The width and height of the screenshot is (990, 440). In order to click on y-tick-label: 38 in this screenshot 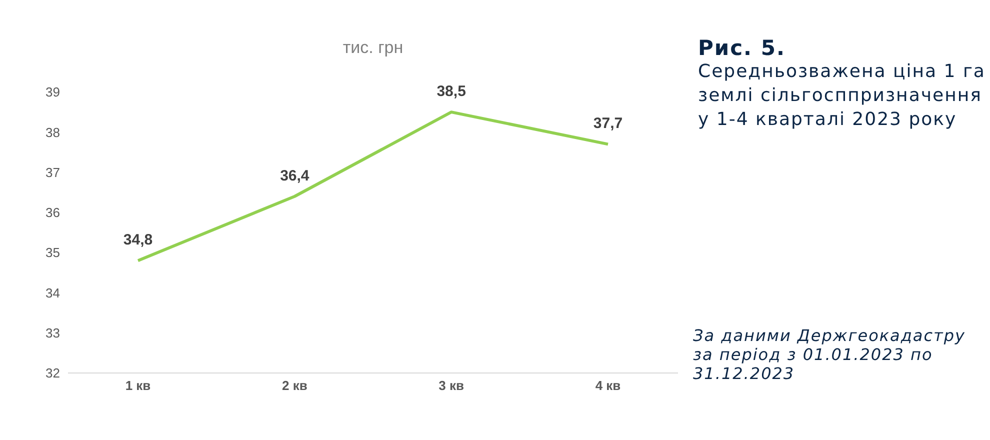, I will do `click(53, 132)`.